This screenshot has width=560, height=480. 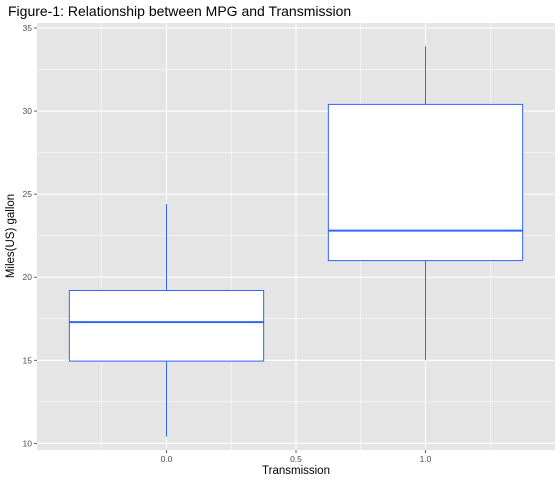 I want to click on y-tick-label: 20, so click(x=28, y=277).